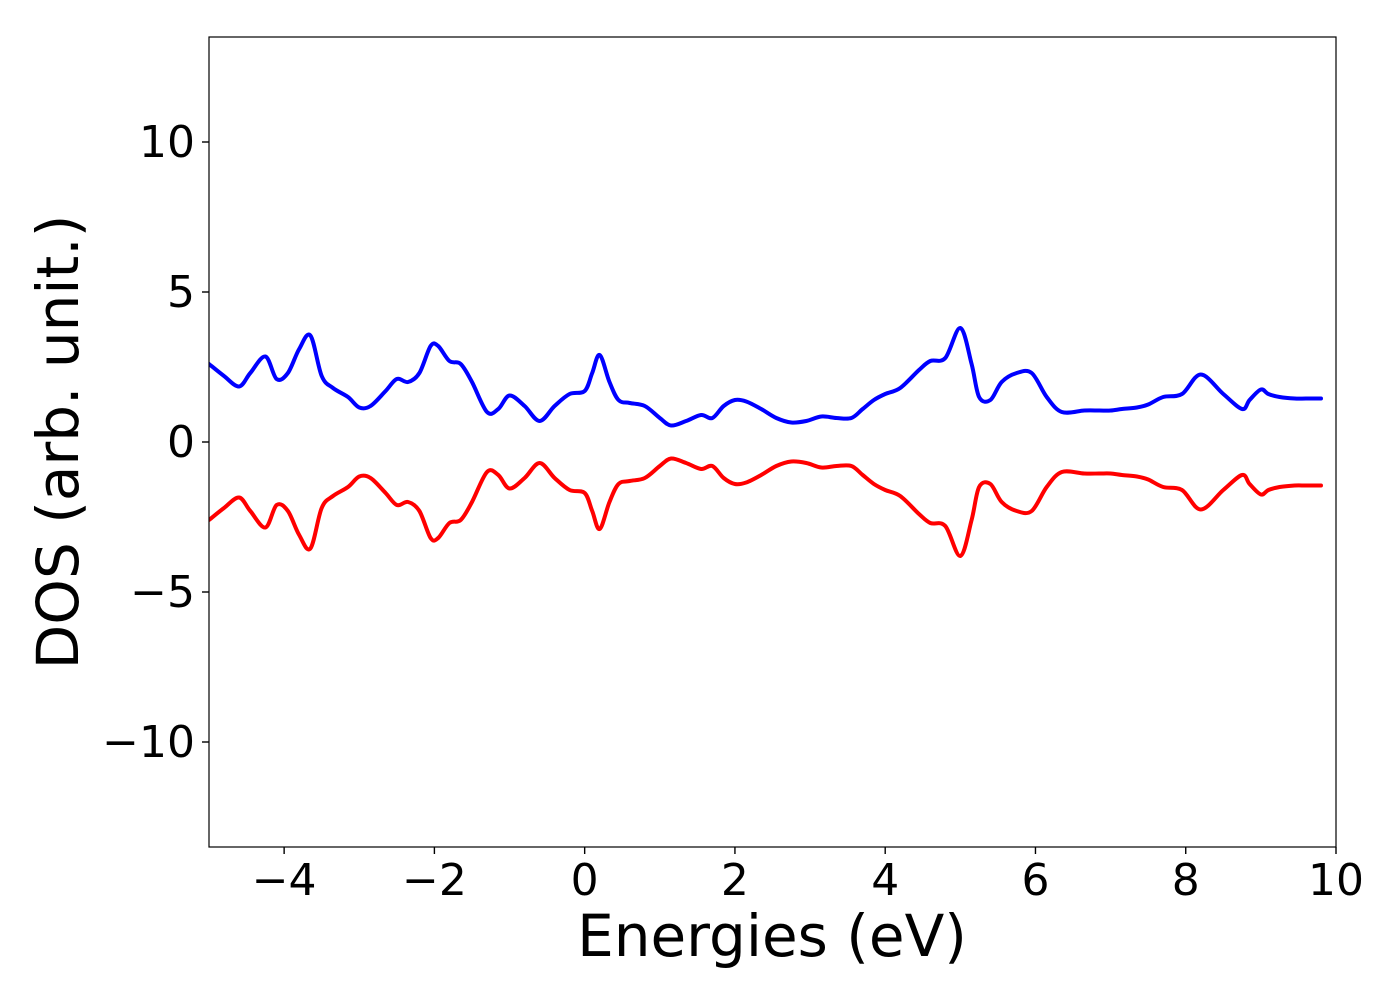 The width and height of the screenshot is (1400, 1000). What do you see at coordinates (585, 880) in the screenshot?
I see `x-tick-label: 0` at bounding box center [585, 880].